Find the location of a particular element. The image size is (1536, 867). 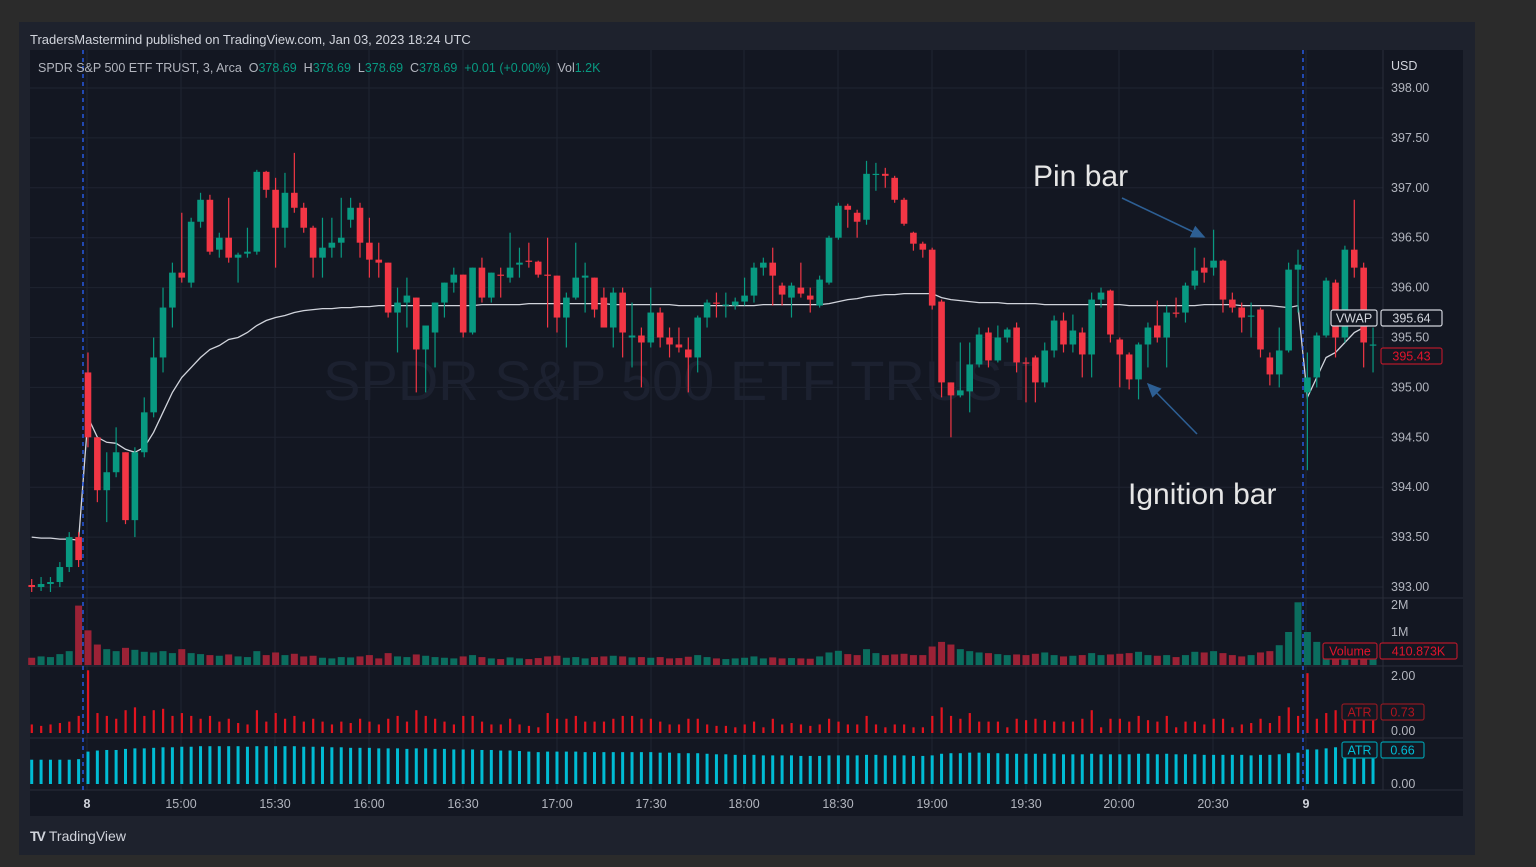

symbol-name: SPDR S&P 500 ETF TRUST, 3, Arca is located at coordinates (140, 68).